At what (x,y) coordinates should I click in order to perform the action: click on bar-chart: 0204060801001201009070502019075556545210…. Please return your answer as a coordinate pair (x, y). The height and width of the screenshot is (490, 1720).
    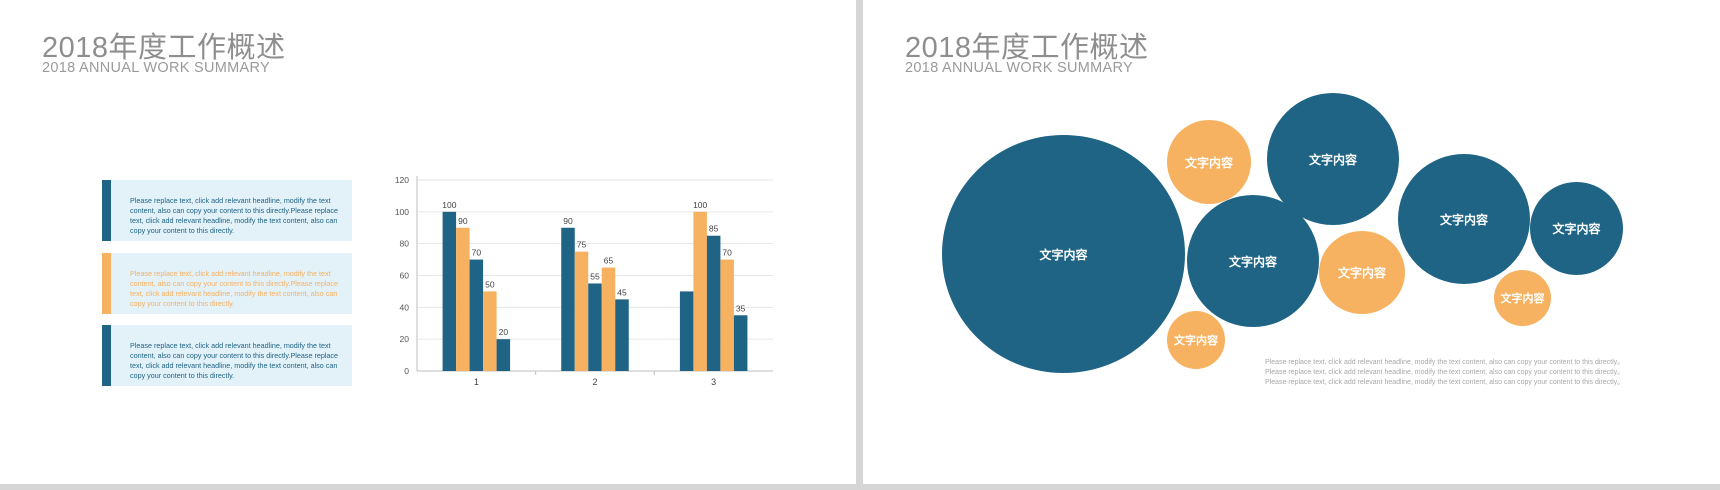
    Looking at the image, I should click on (584, 280).